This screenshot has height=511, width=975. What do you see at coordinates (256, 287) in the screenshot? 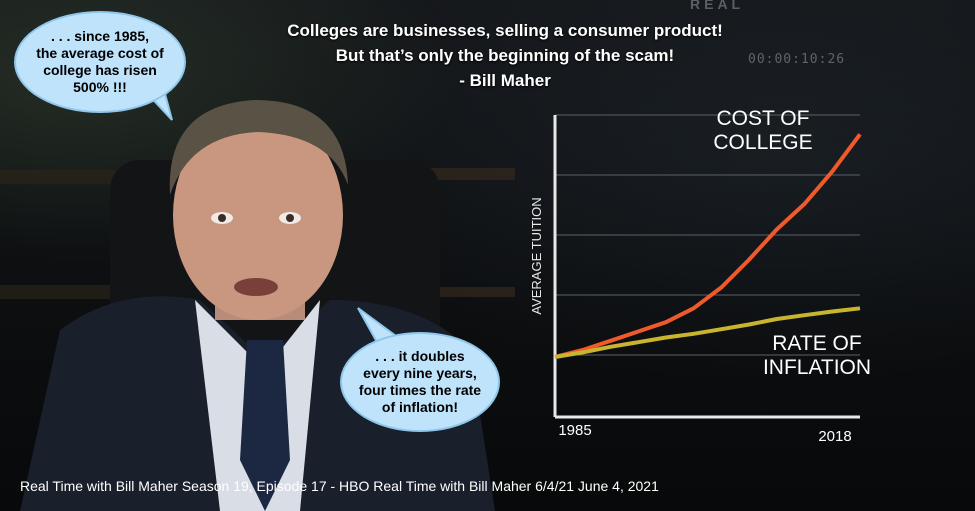
I see `mouth` at bounding box center [256, 287].